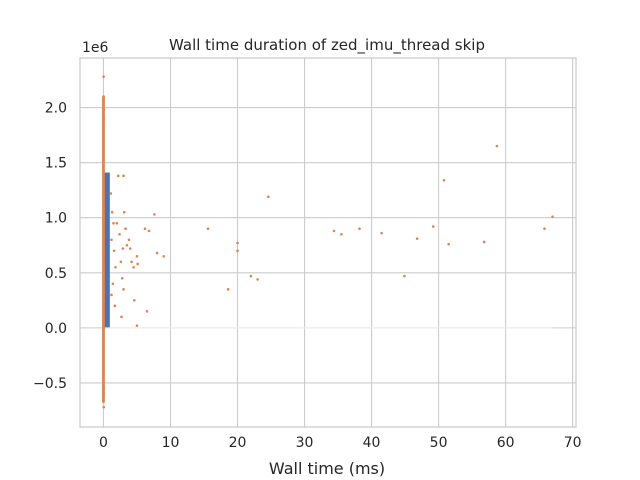  Describe the element at coordinates (56, 329) in the screenshot. I see `y-tick-label: 0.0` at that location.